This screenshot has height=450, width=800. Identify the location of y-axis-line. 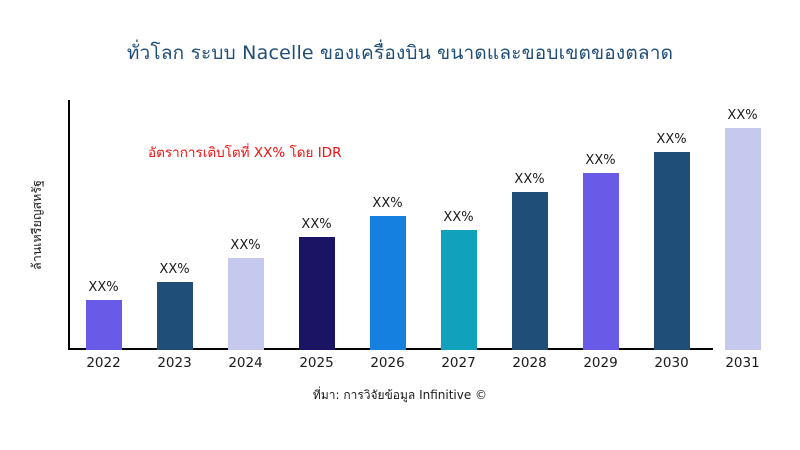
(69, 225).